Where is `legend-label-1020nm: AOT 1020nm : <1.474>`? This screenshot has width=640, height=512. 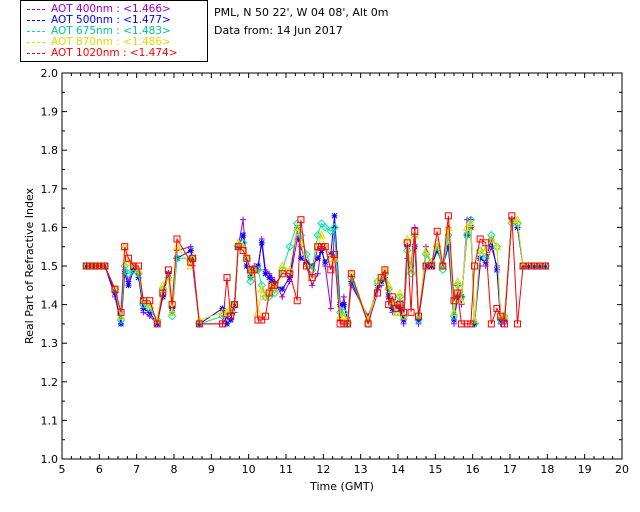 legend-label-1020nm: AOT 1020nm : <1.474> is located at coordinates (114, 53).